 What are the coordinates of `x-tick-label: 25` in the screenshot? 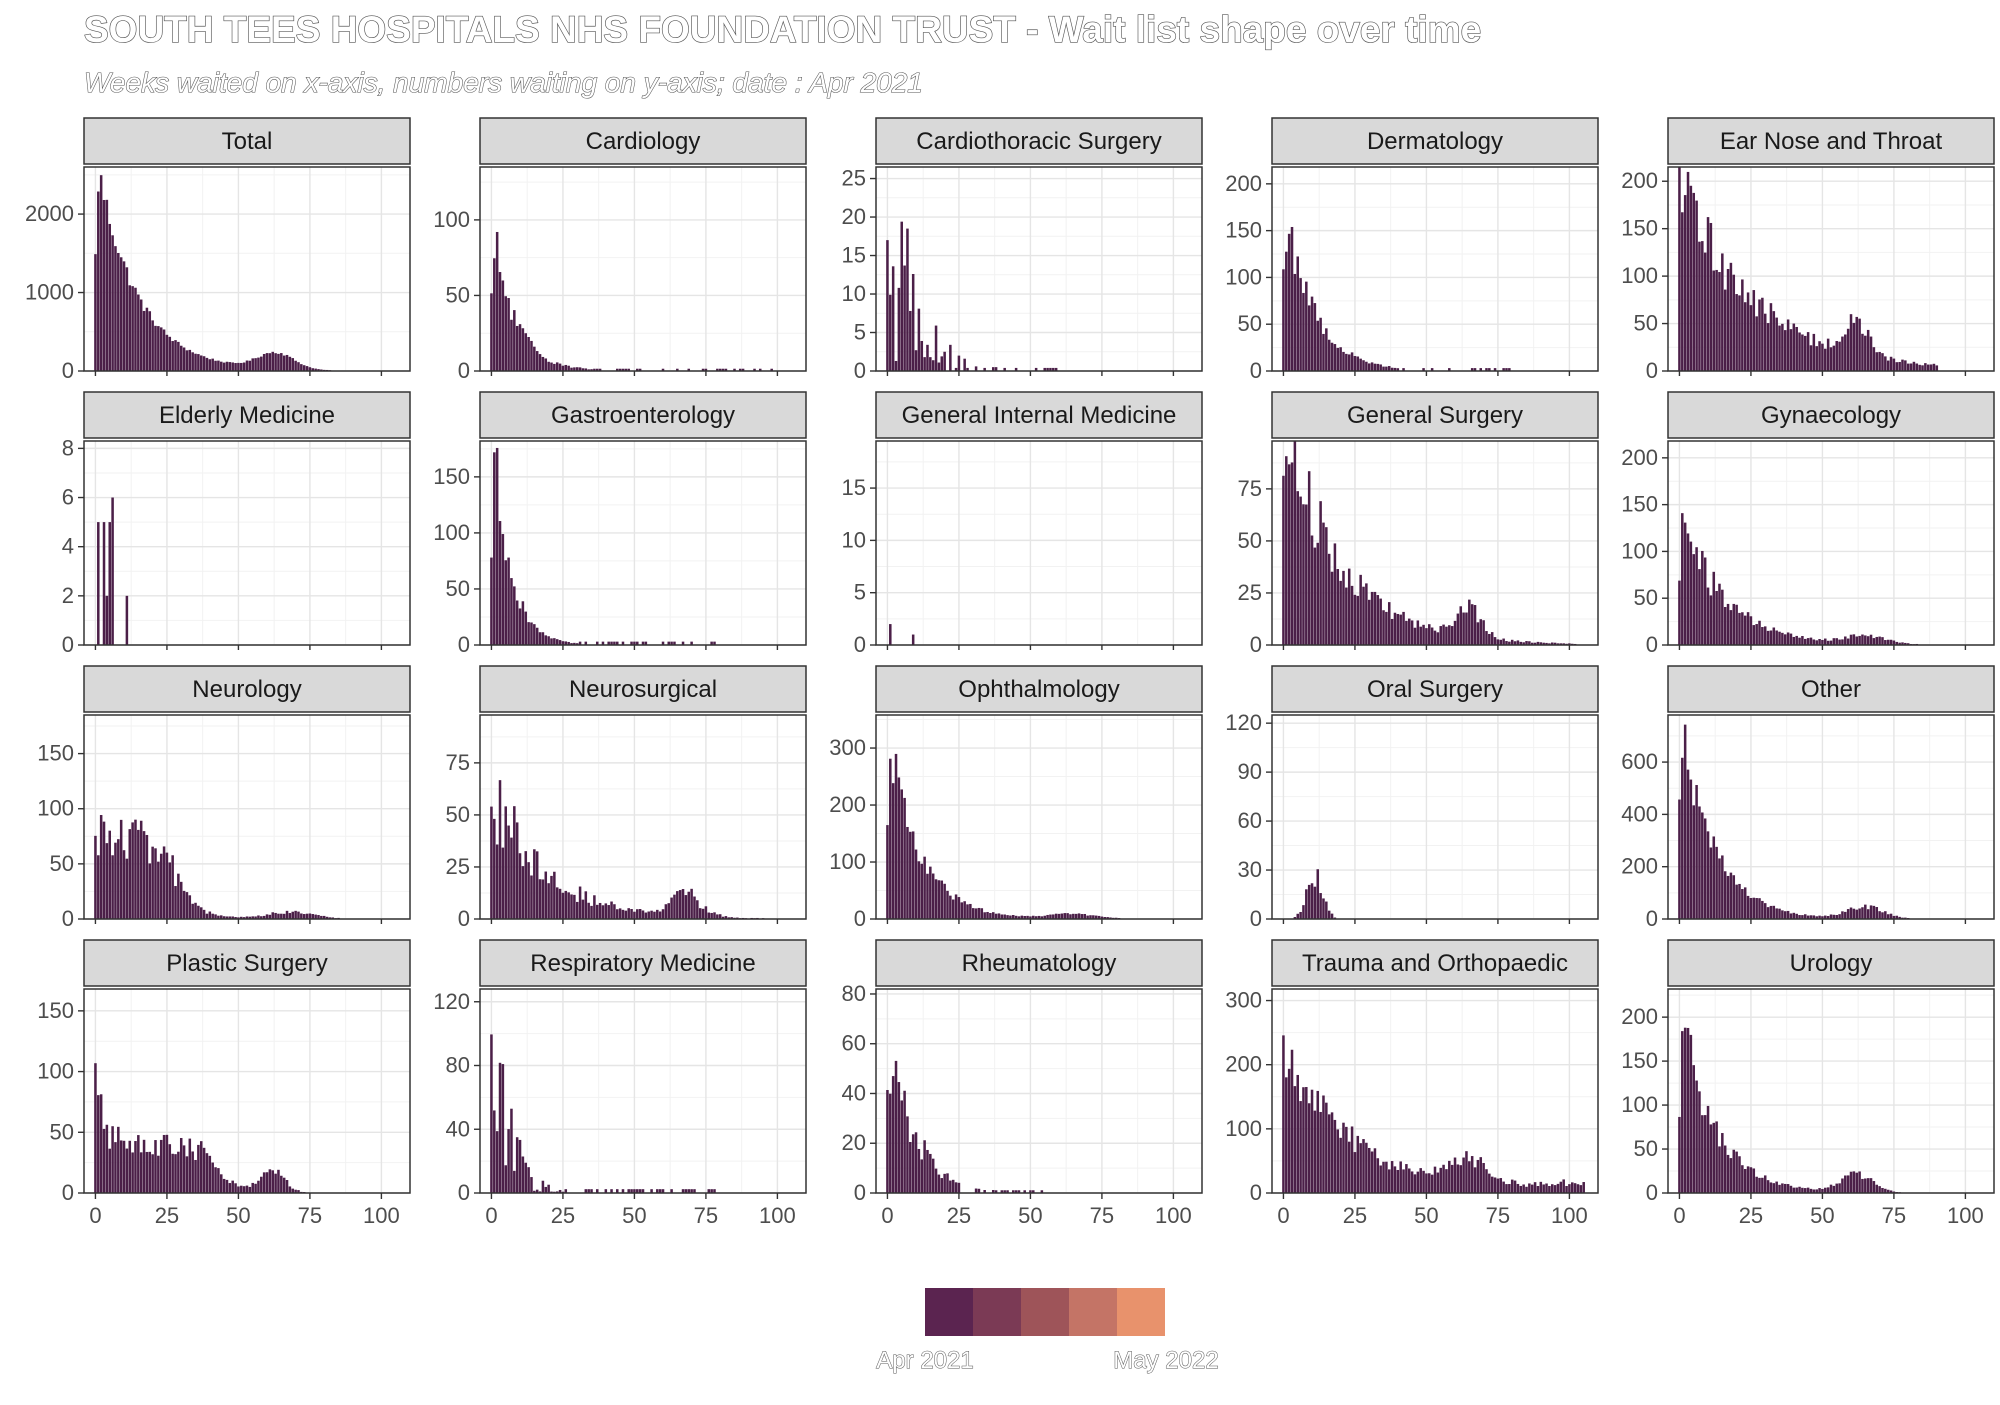 It's located at (1751, 1215).